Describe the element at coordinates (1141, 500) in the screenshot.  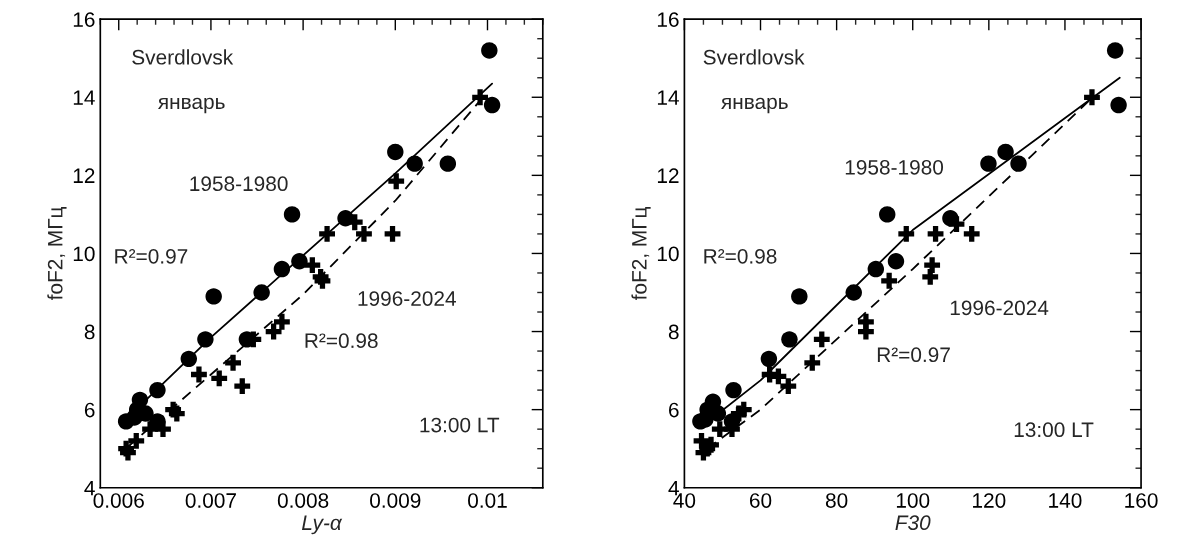
I see `x-tick-label: 160` at that location.